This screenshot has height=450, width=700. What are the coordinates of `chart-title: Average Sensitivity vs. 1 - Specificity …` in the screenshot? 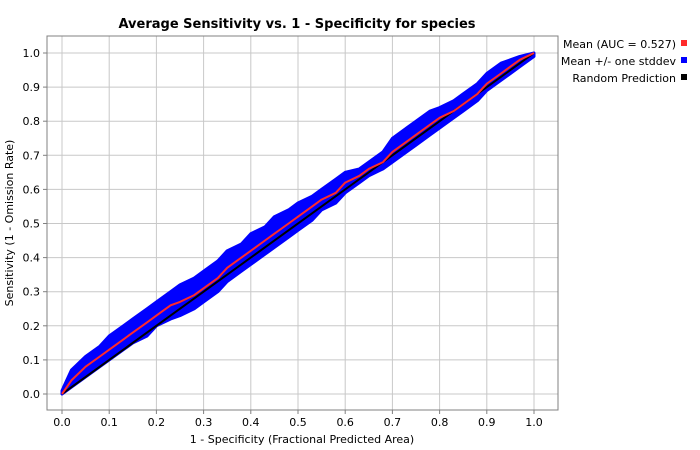 It's located at (296, 24).